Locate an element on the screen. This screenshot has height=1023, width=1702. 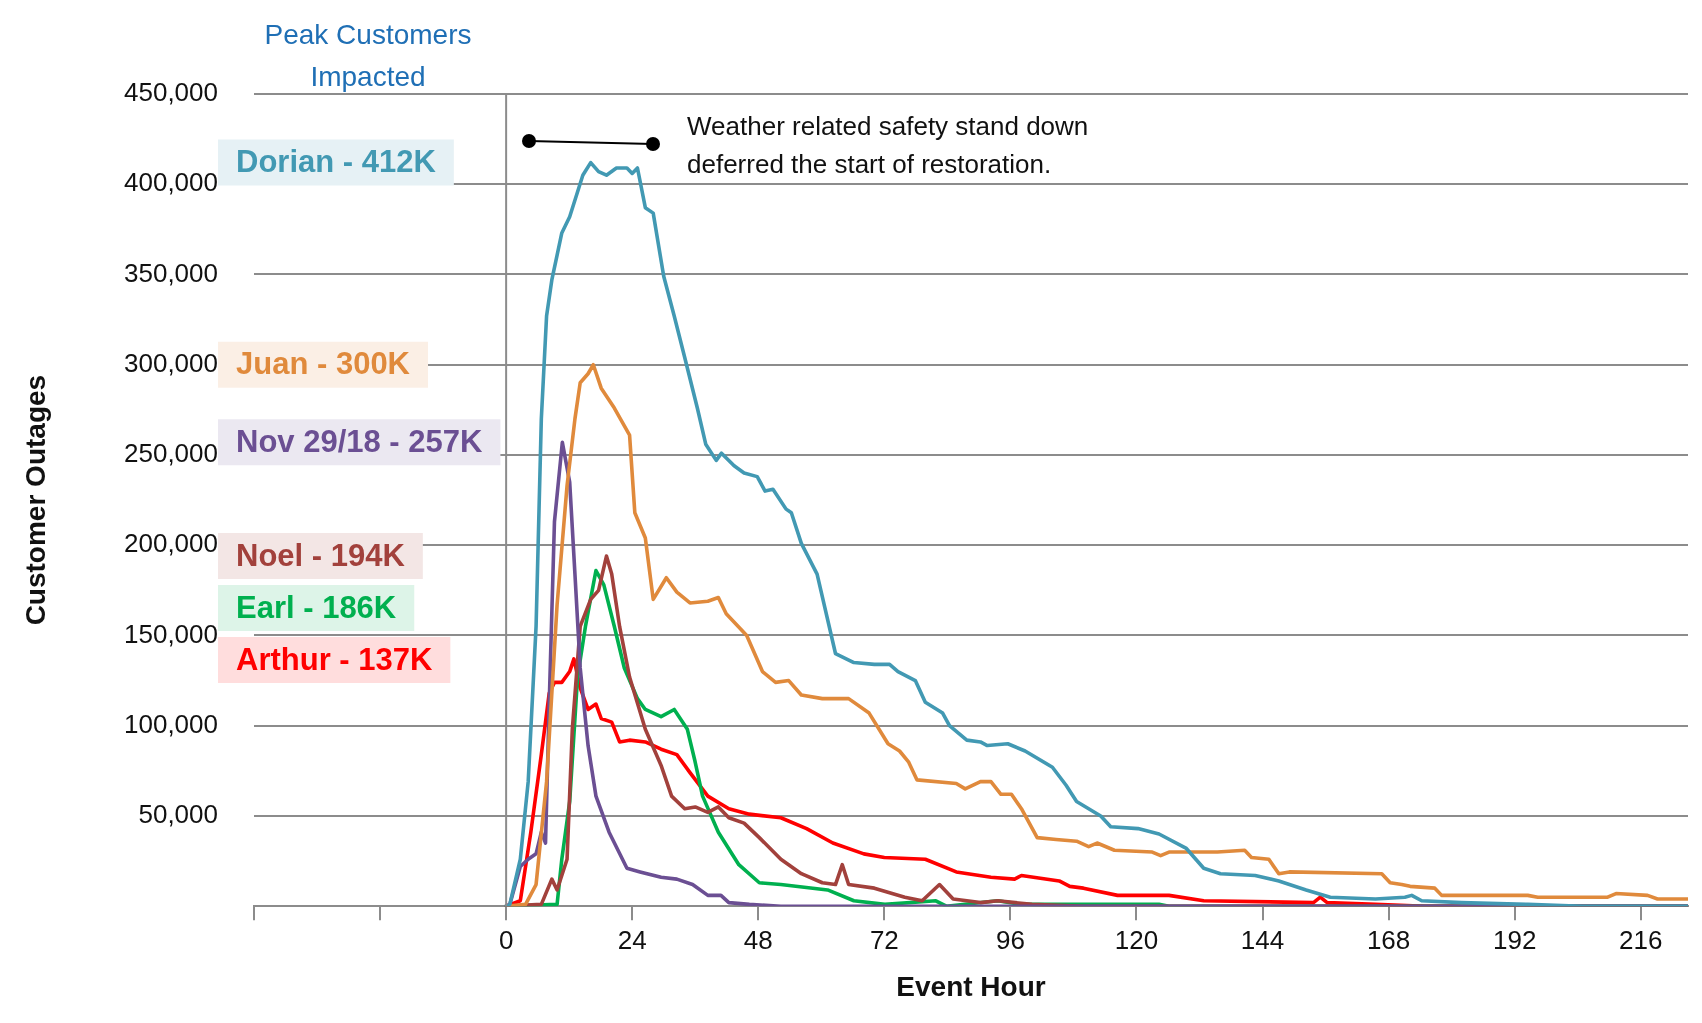
x-tick-label: 96 is located at coordinates (1010, 939).